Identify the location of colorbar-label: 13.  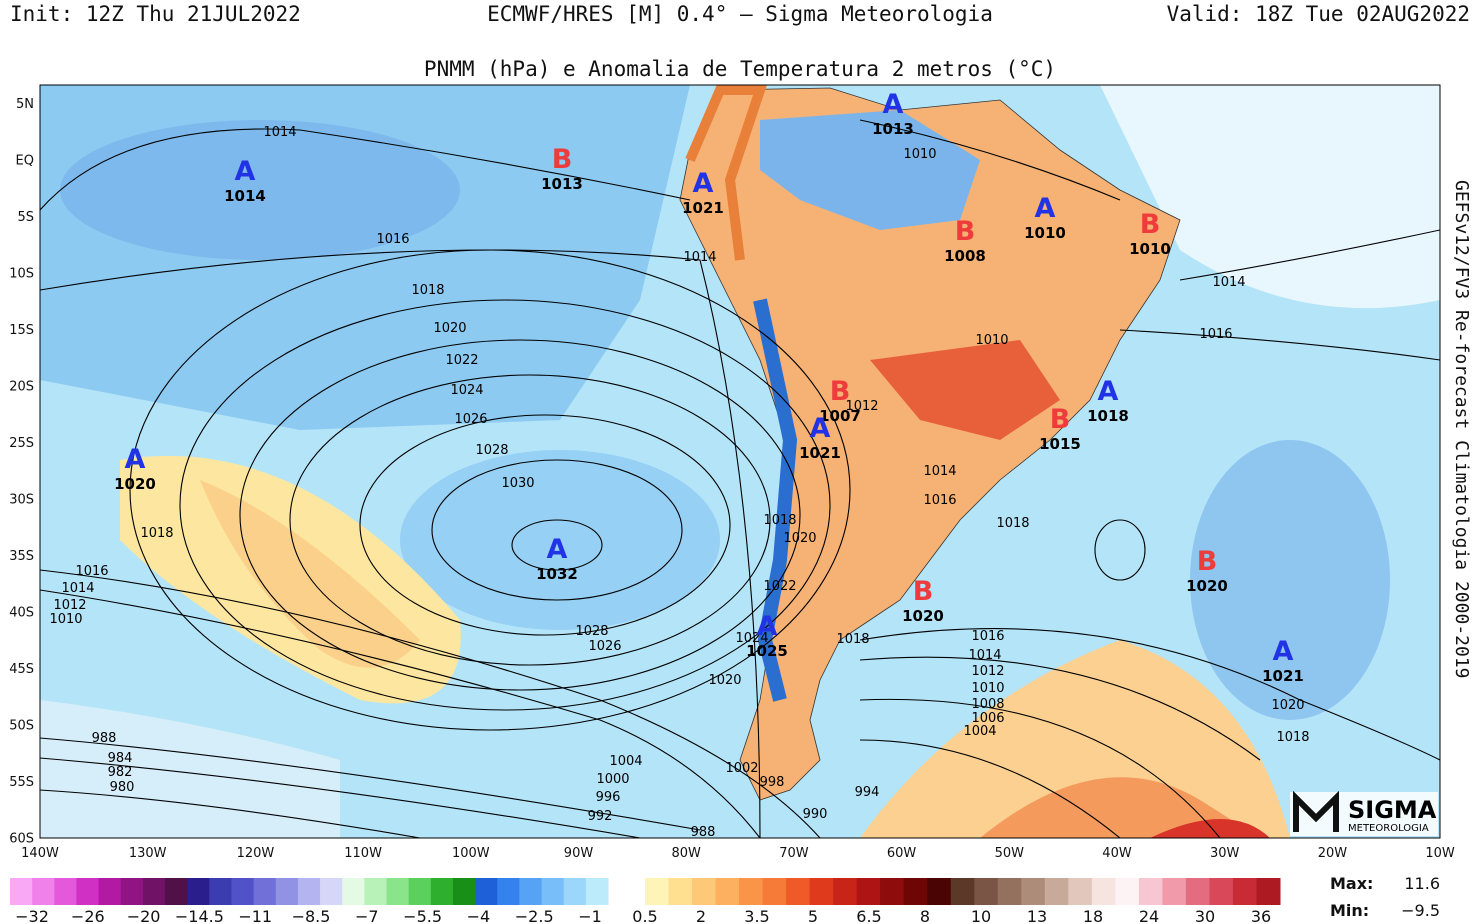
(1037, 915).